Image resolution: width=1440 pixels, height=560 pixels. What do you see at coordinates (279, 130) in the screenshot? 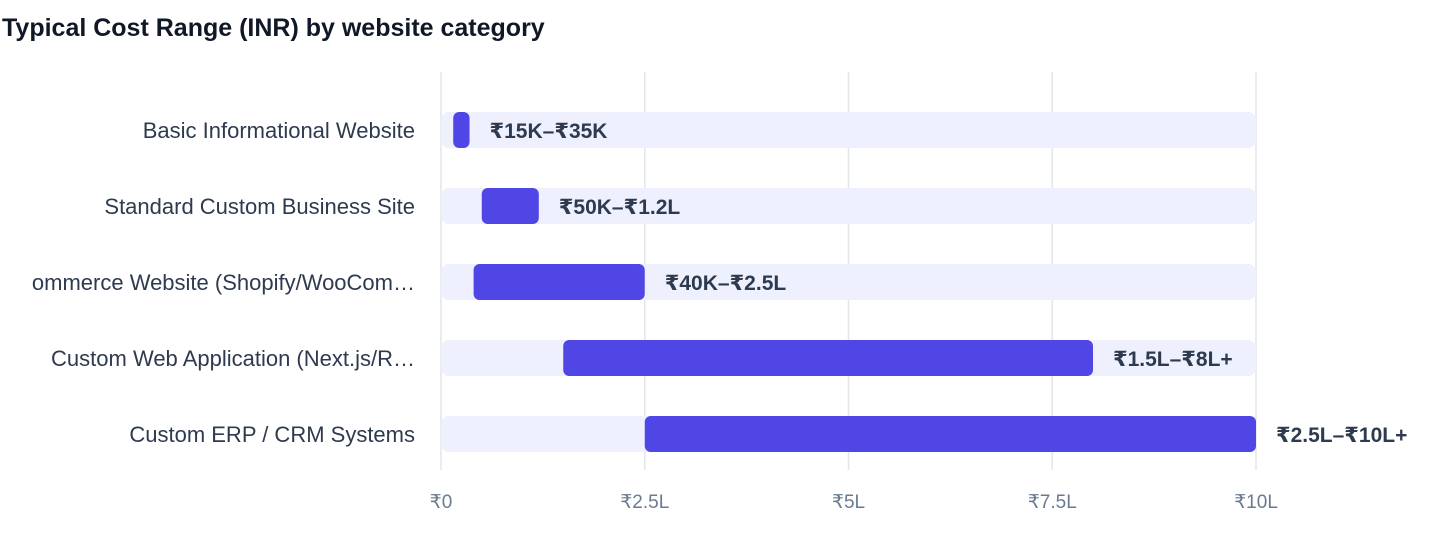
I see `category-label: Basic Informational Website` at bounding box center [279, 130].